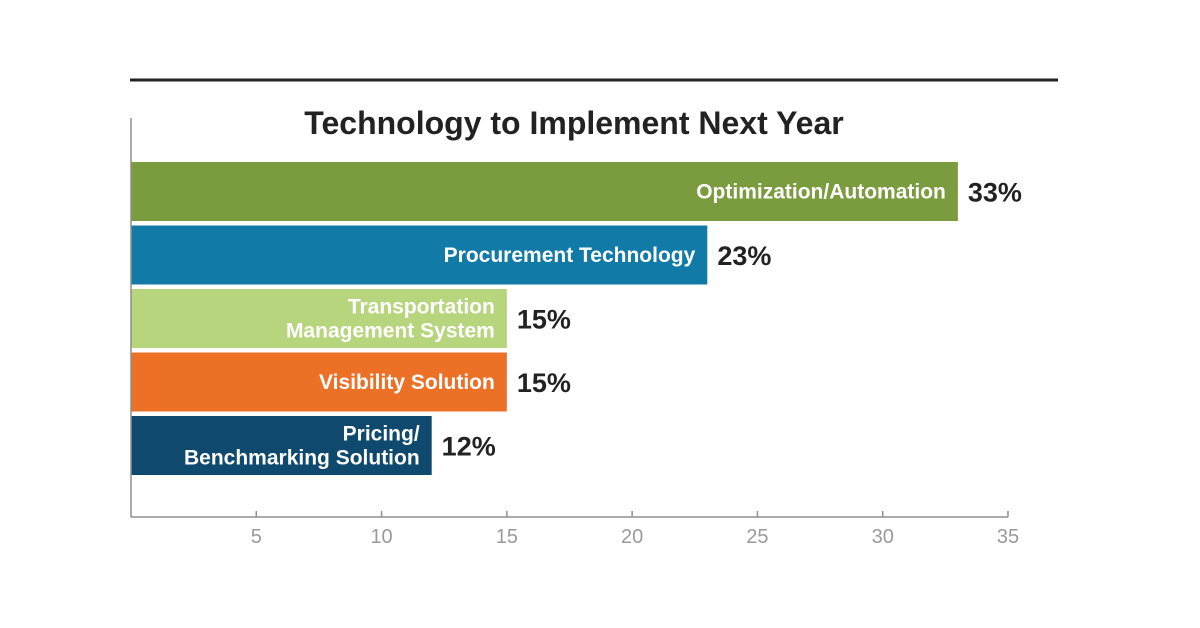  Describe the element at coordinates (256, 537) in the screenshot. I see `x-tick-label-5: 5` at that location.